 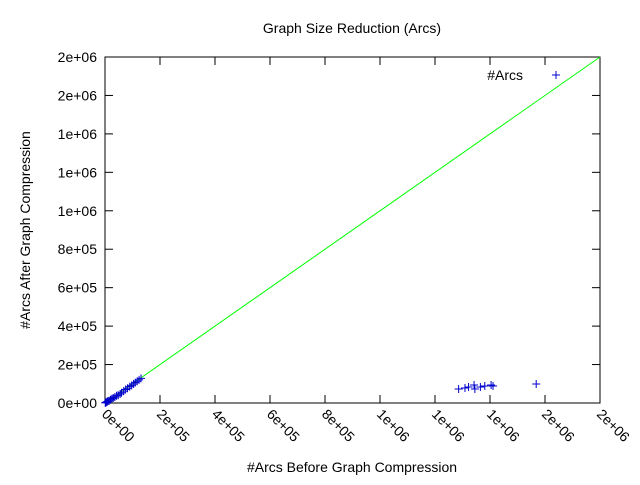 I want to click on x-axis-label: #Arcs Before Graph Compression, so click(x=352, y=467).